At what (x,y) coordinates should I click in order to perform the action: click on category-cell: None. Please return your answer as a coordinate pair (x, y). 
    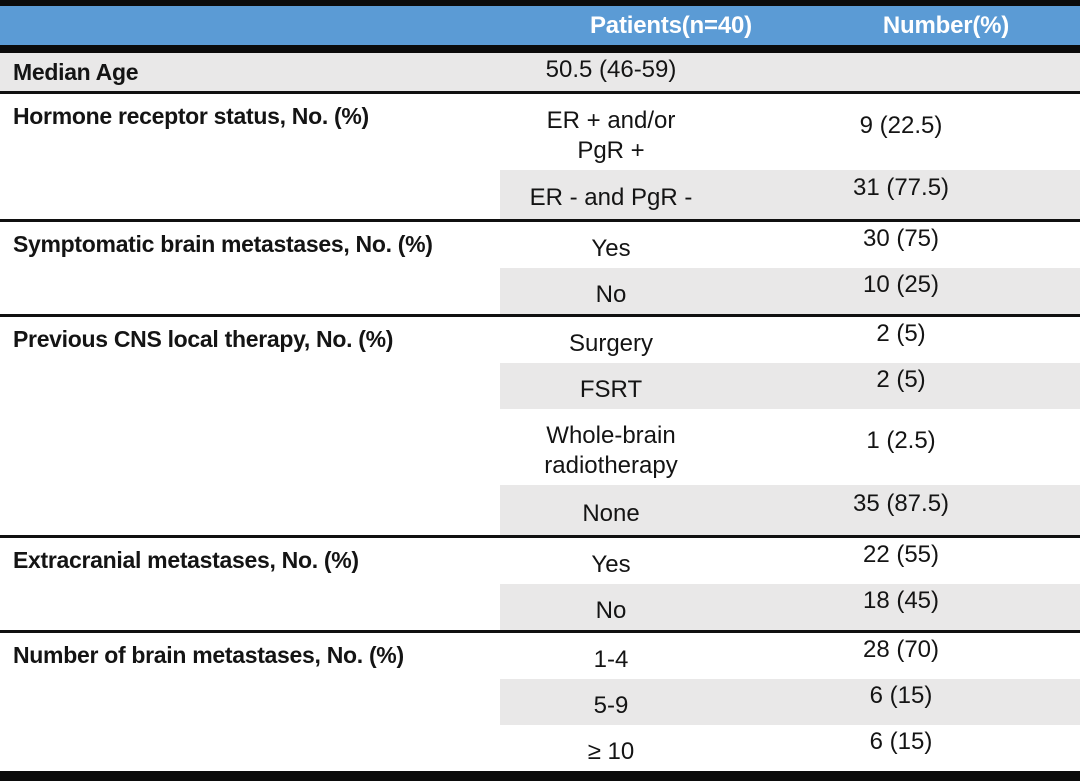
    Looking at the image, I should click on (611, 510).